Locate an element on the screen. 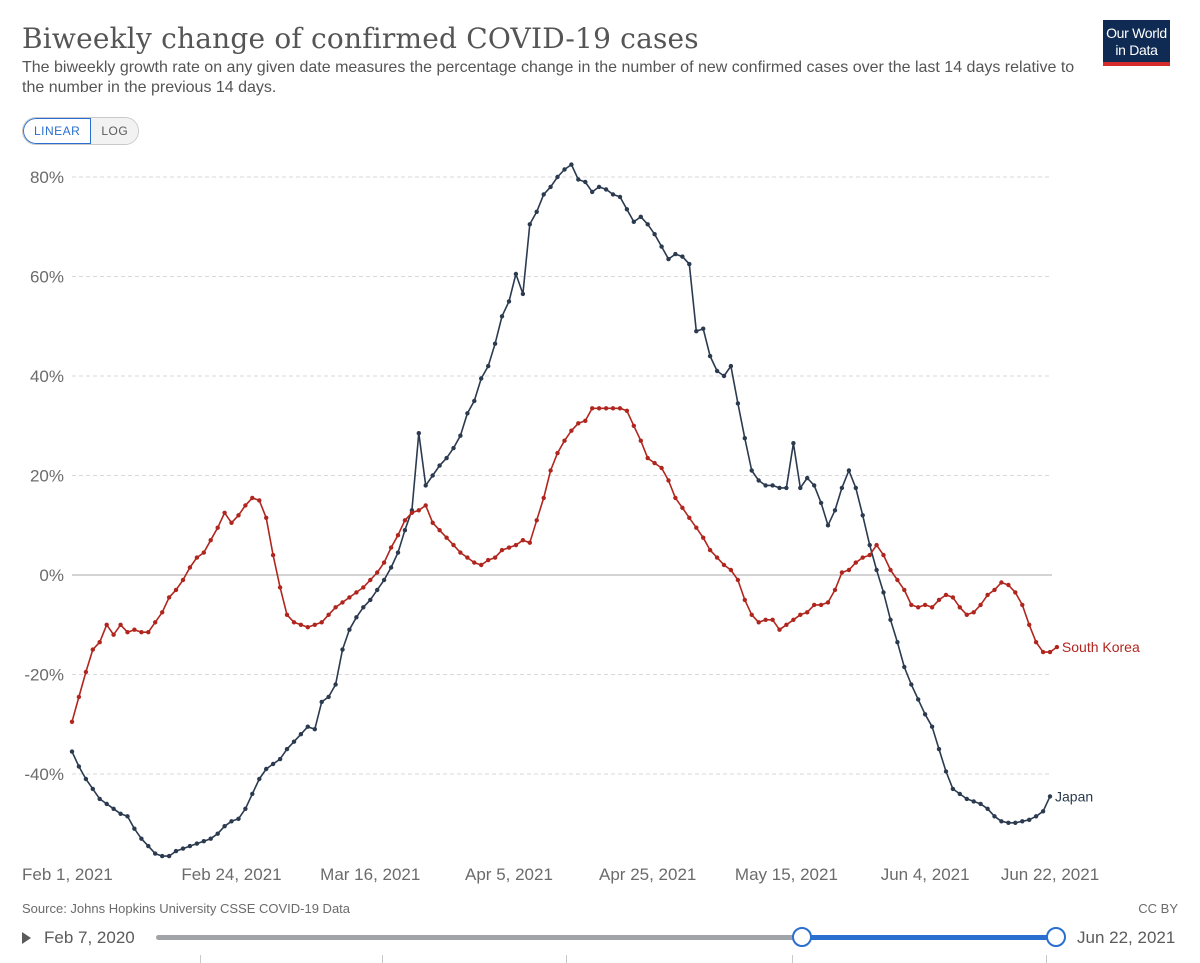 The width and height of the screenshot is (1200, 963). log-scale-button: LOG is located at coordinates (115, 131).